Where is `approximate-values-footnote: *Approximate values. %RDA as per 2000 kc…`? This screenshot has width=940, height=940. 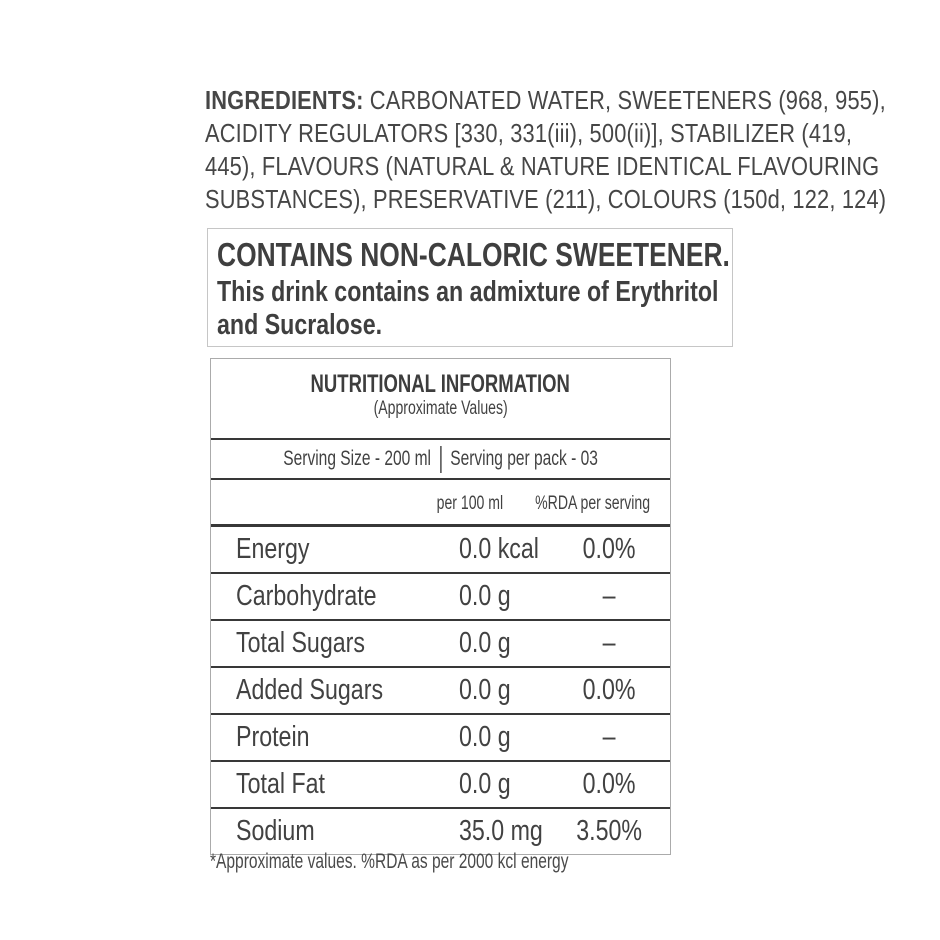 approximate-values-footnote: *Approximate values. %RDA as per 2000 kc… is located at coordinates (389, 861).